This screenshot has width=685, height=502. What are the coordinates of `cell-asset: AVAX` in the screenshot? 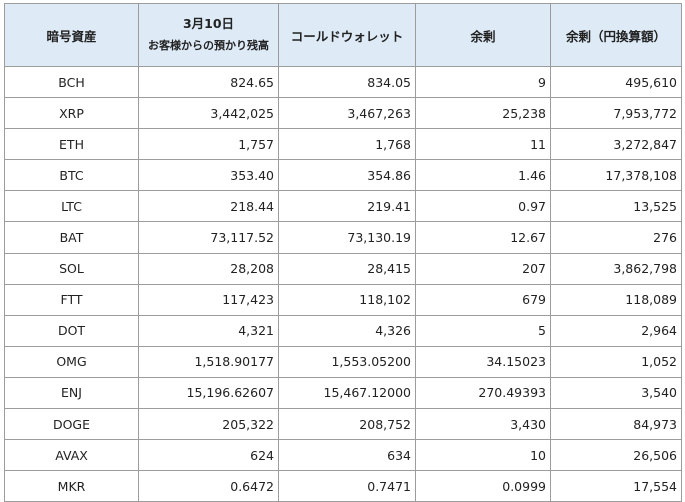 It's located at (71, 455).